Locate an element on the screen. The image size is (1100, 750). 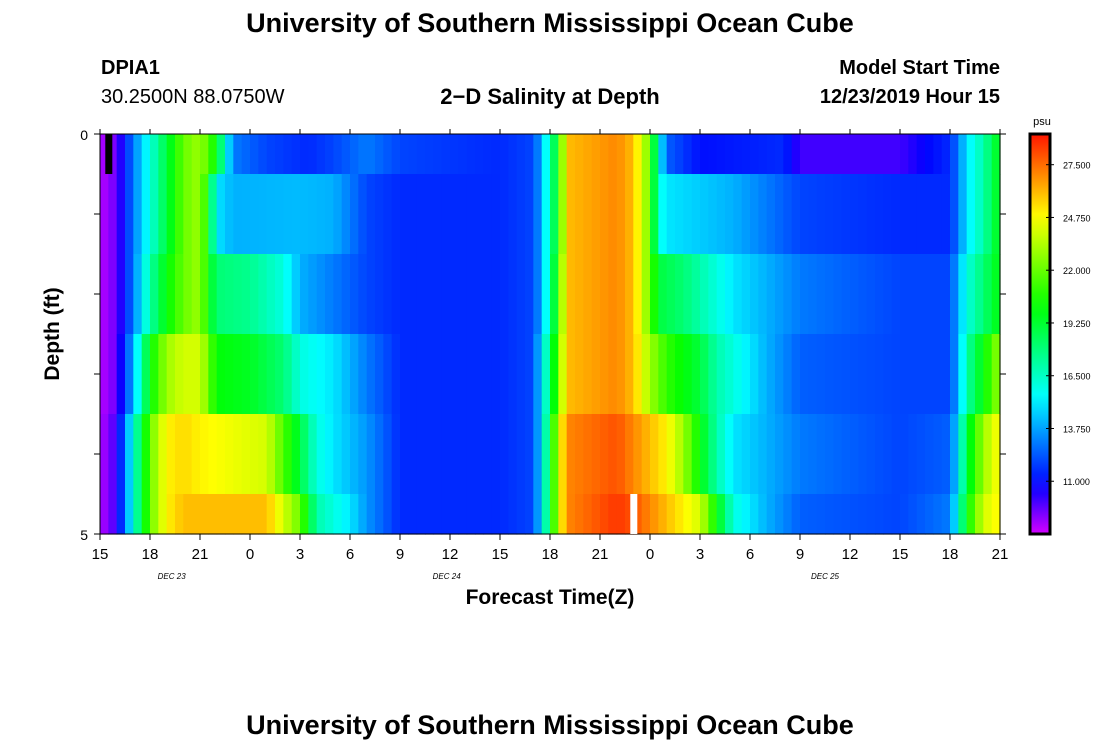
x-tick-label: 6 is located at coordinates (750, 554).